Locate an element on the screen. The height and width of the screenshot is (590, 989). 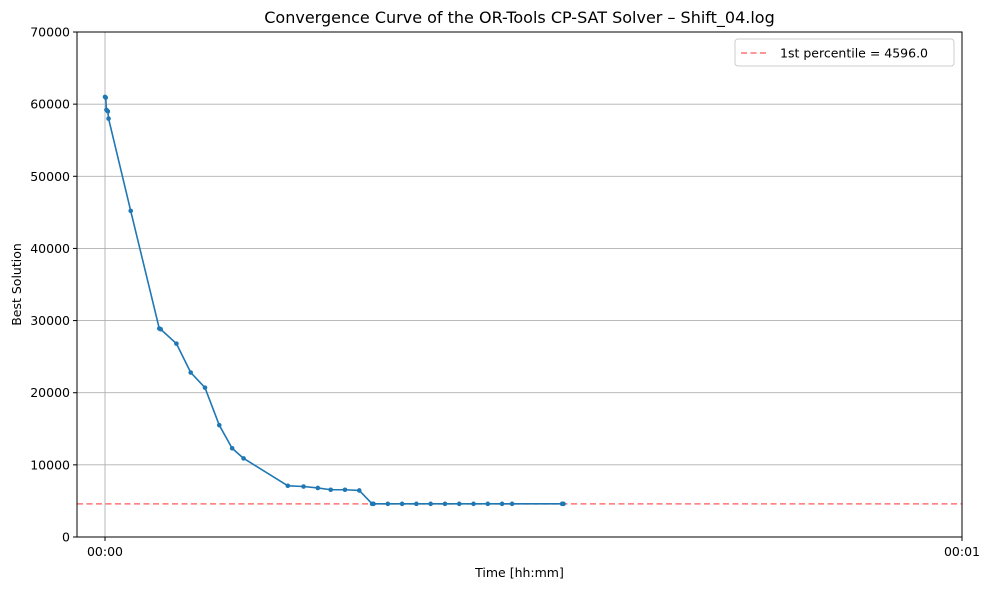
legend-box is located at coordinates (844, 52).